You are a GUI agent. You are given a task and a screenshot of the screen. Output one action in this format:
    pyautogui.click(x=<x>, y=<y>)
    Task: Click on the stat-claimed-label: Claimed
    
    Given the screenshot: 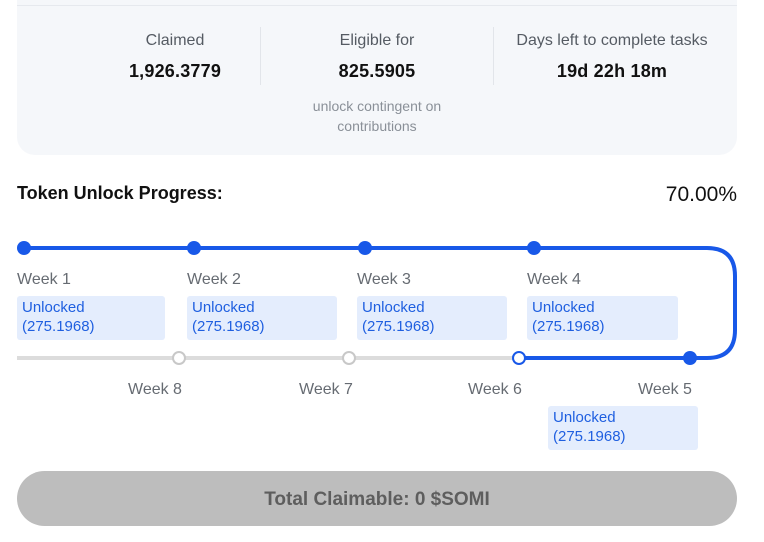 What is the action you would take?
    pyautogui.click(x=175, y=40)
    